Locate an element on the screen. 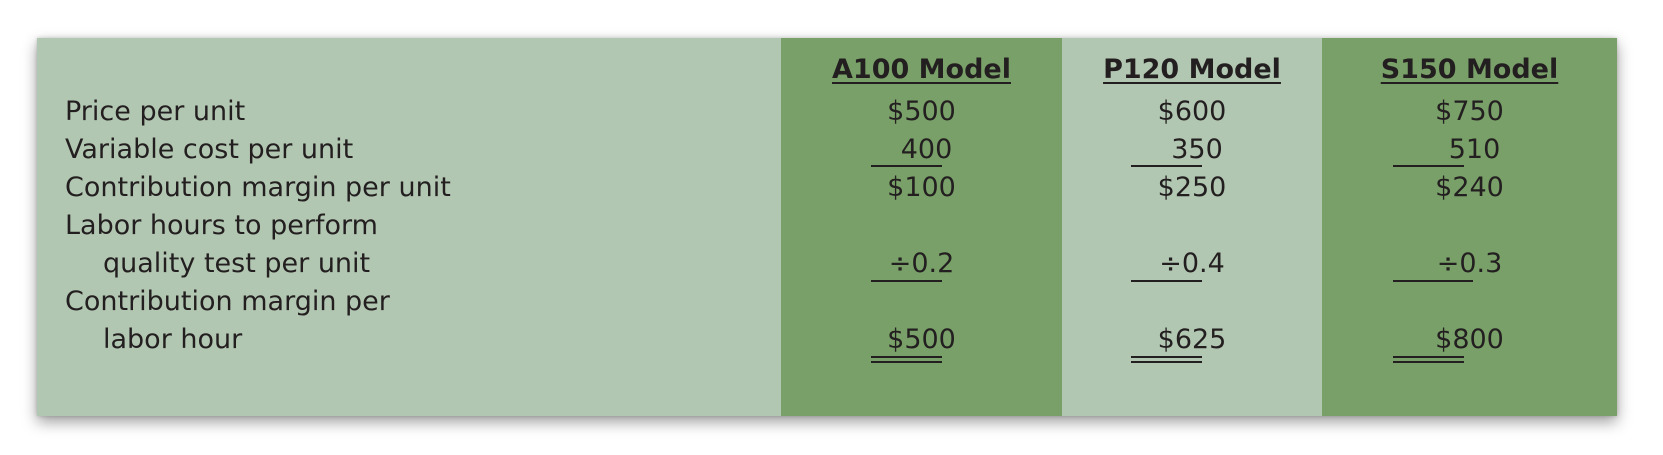 The height and width of the screenshot is (455, 1663). cell-cm-per-unit-p120: $250 is located at coordinates (1192, 187).